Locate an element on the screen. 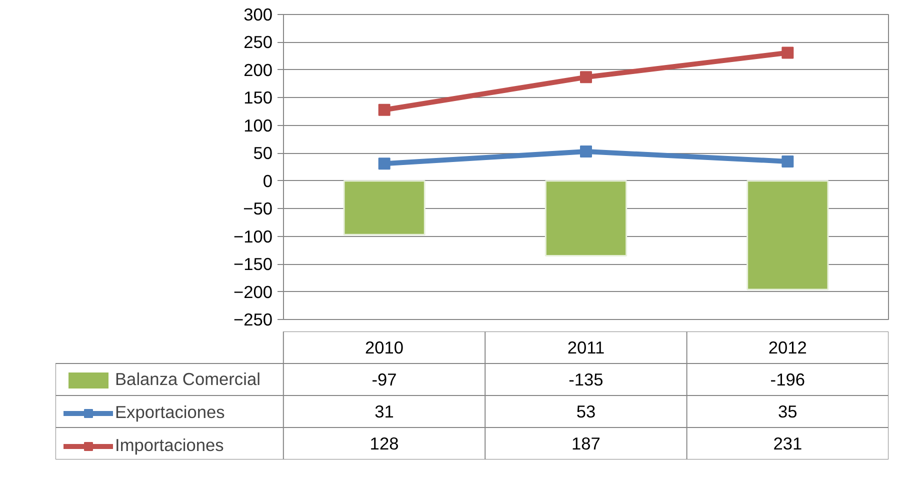  y-tick-label: −150 is located at coordinates (252, 264).